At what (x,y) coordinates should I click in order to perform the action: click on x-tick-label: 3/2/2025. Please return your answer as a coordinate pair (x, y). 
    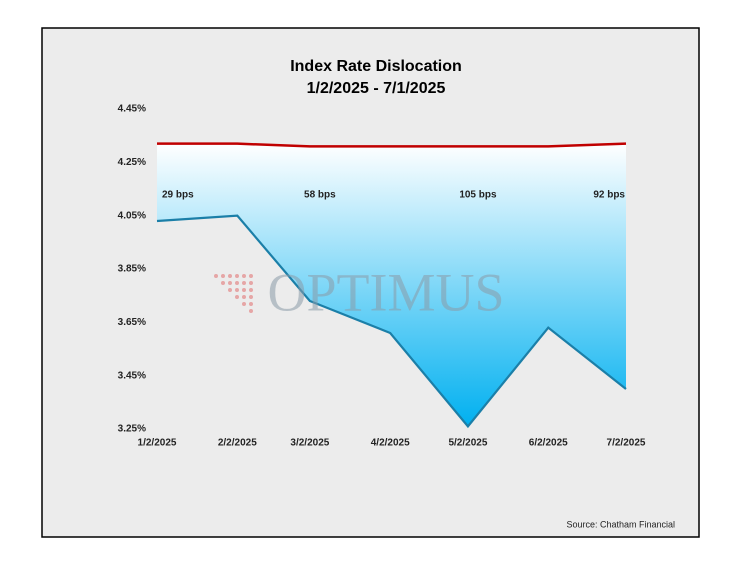
    Looking at the image, I should click on (309, 443).